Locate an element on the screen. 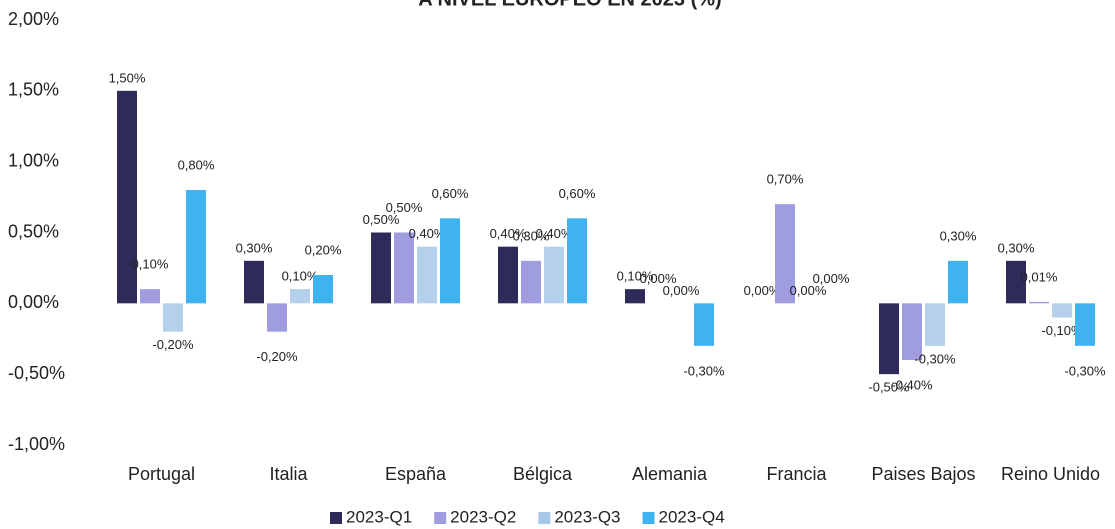 The image size is (1115, 529). data-label: 0,70% is located at coordinates (785, 179).